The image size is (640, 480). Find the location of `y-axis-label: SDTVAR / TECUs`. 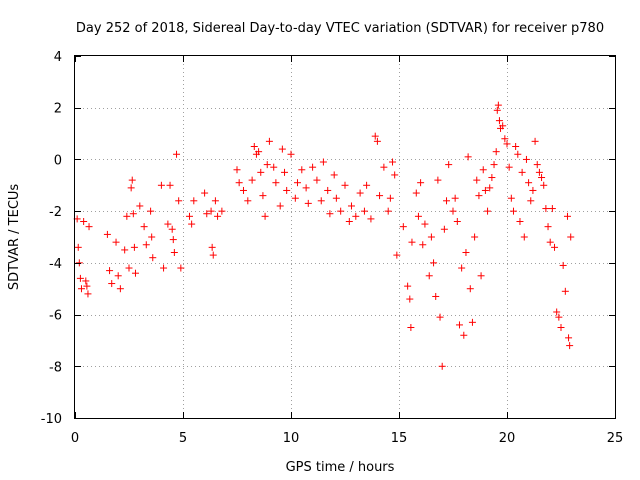

y-axis-label: SDTVAR / TECUs is located at coordinates (14, 237).